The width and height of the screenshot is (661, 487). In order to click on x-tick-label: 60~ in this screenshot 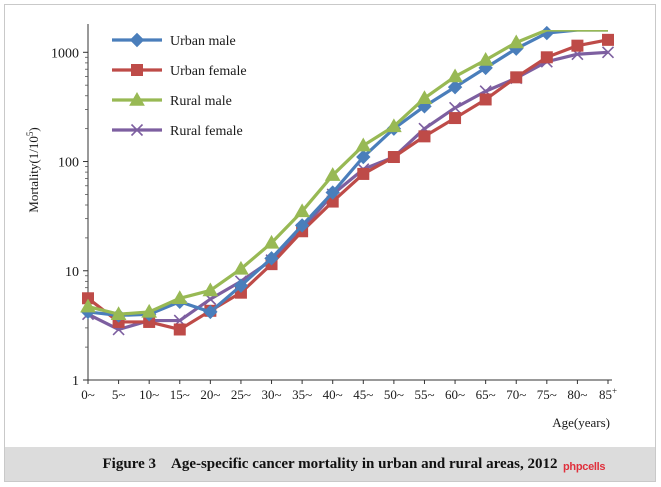, I will do `click(455, 394)`.